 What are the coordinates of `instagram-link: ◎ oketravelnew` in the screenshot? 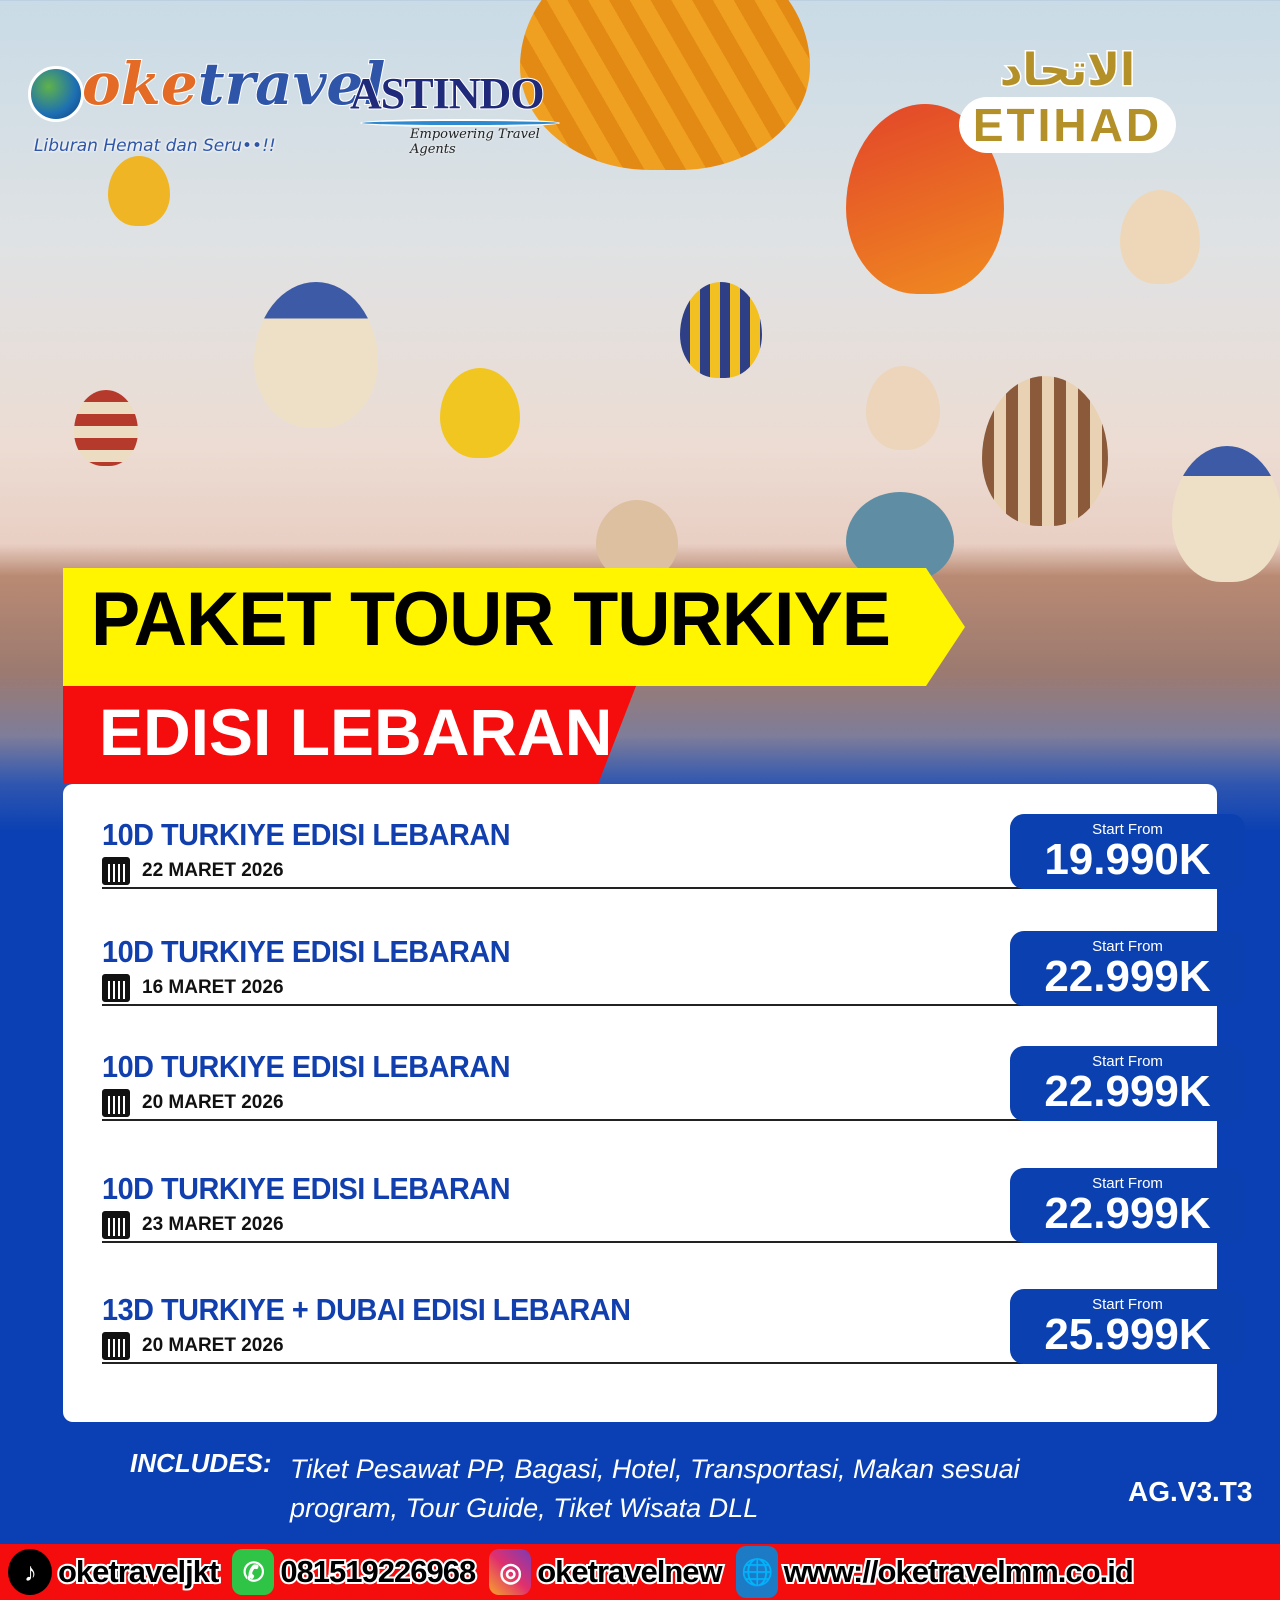 It's located at (607, 1572).